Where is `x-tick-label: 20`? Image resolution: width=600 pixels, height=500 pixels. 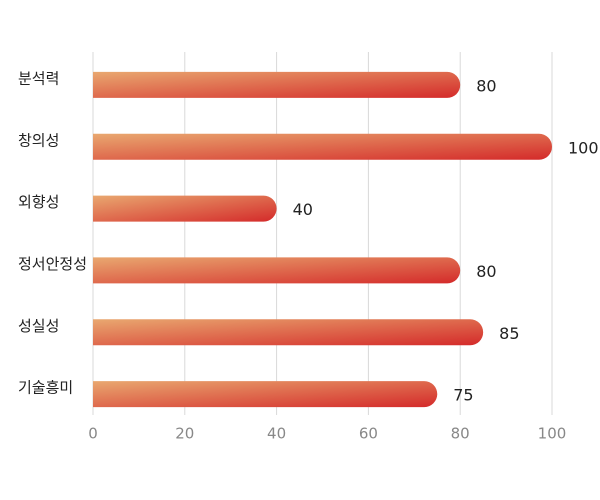 x-tick-label: 20 is located at coordinates (184, 434).